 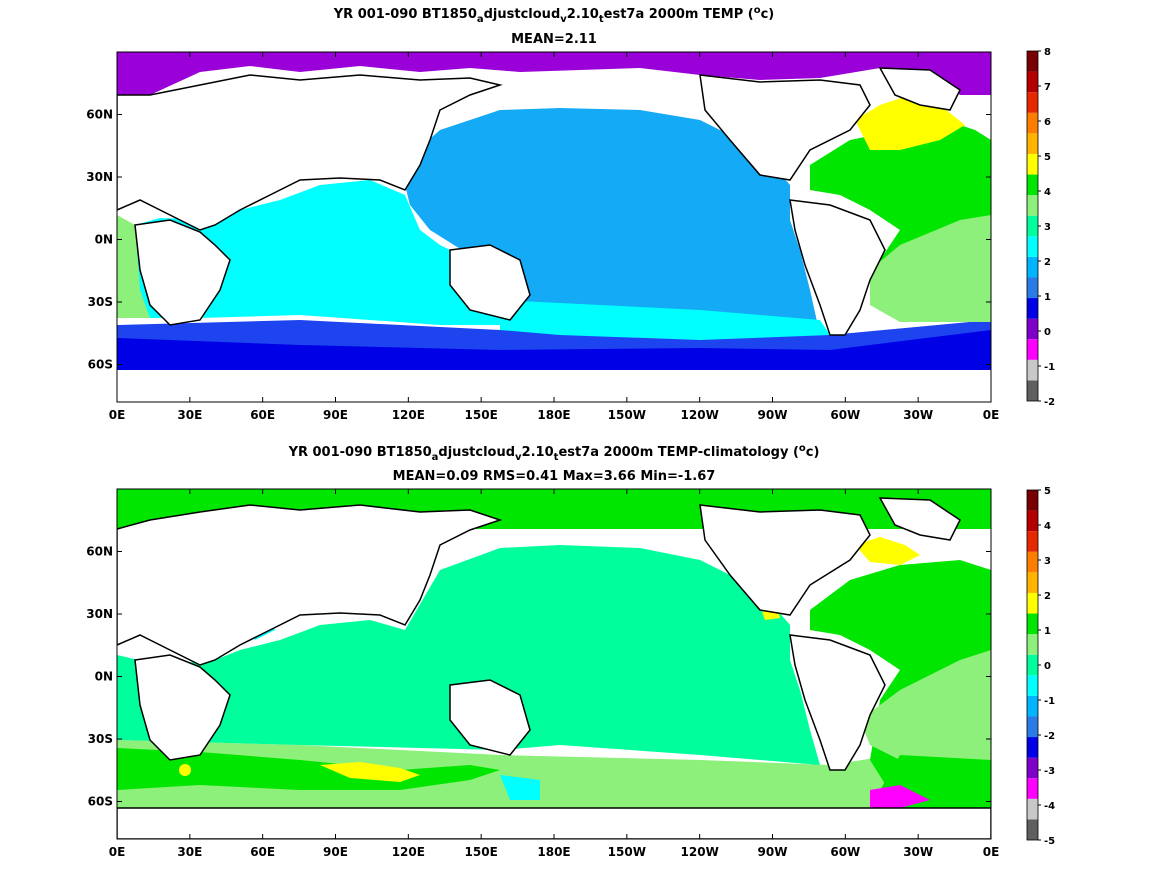 What do you see at coordinates (1047, 631) in the screenshot?
I see `chart2-colorbar-label: 1` at bounding box center [1047, 631].